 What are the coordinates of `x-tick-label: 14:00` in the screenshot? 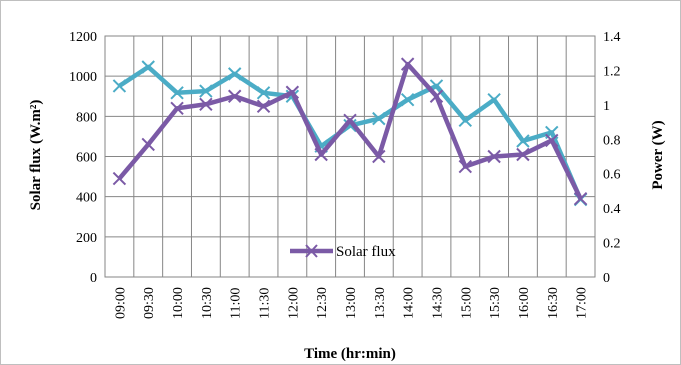 It's located at (409, 303).